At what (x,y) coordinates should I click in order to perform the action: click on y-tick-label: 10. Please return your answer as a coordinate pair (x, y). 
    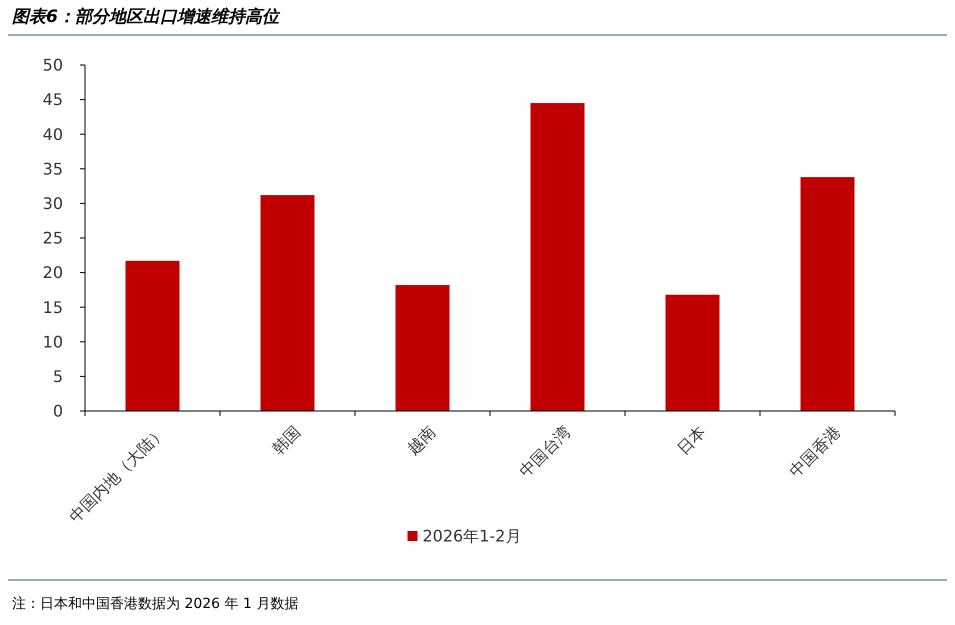
    Looking at the image, I should click on (52, 342).